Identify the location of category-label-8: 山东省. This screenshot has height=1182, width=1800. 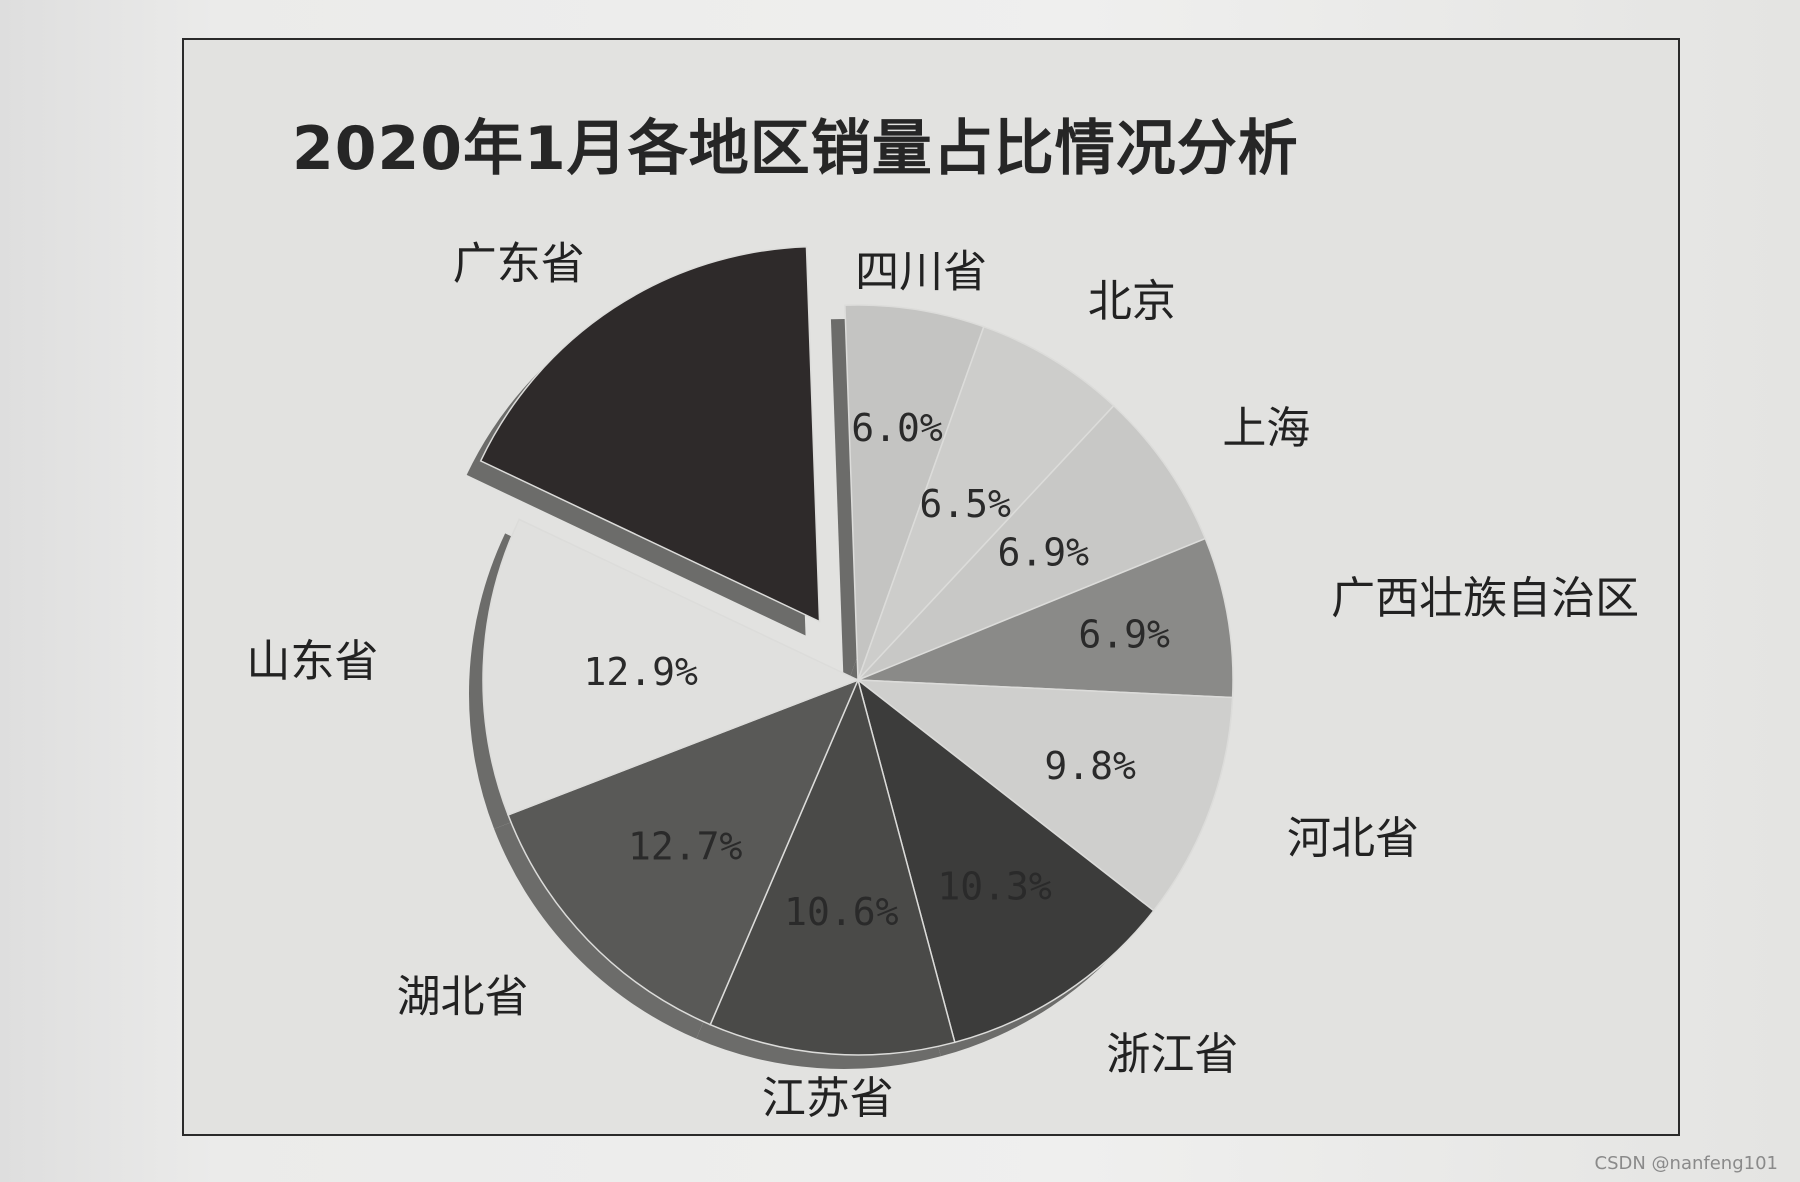
(312, 661).